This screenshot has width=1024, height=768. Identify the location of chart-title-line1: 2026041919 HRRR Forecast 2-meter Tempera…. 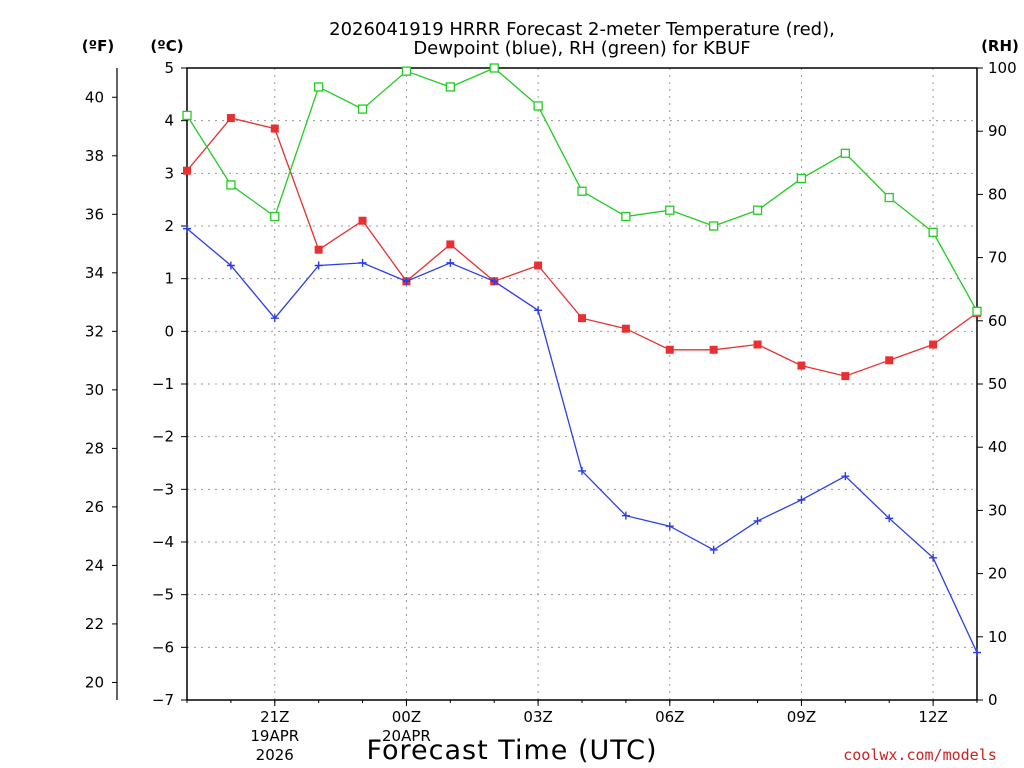
(582, 29).